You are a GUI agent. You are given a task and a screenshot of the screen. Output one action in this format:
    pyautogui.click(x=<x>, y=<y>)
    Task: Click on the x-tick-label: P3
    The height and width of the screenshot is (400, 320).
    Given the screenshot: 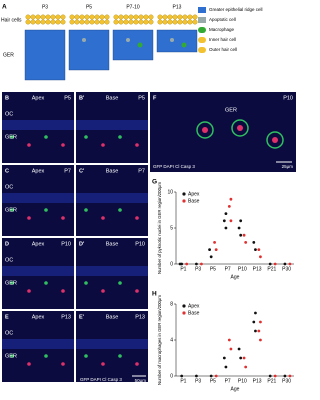 What is the action you would take?
    pyautogui.click(x=198, y=381)
    